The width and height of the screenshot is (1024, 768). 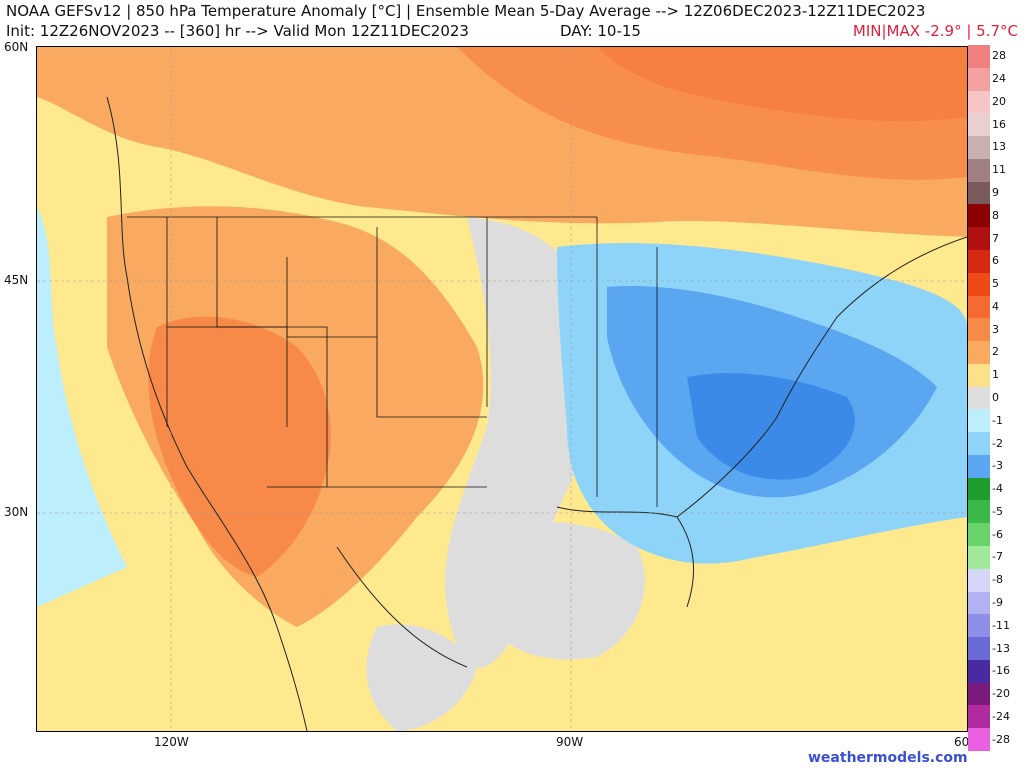 I want to click on warm-northeast-canada, so click(x=712, y=113).